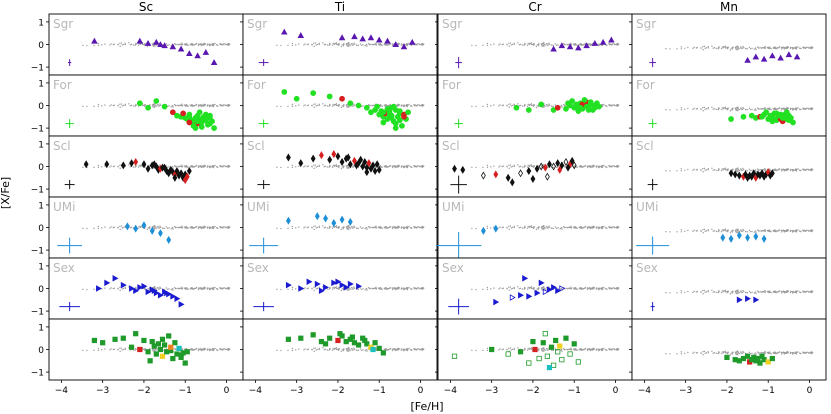 The height and width of the screenshot is (414, 831). I want to click on panel-frame, so click(729, 44).